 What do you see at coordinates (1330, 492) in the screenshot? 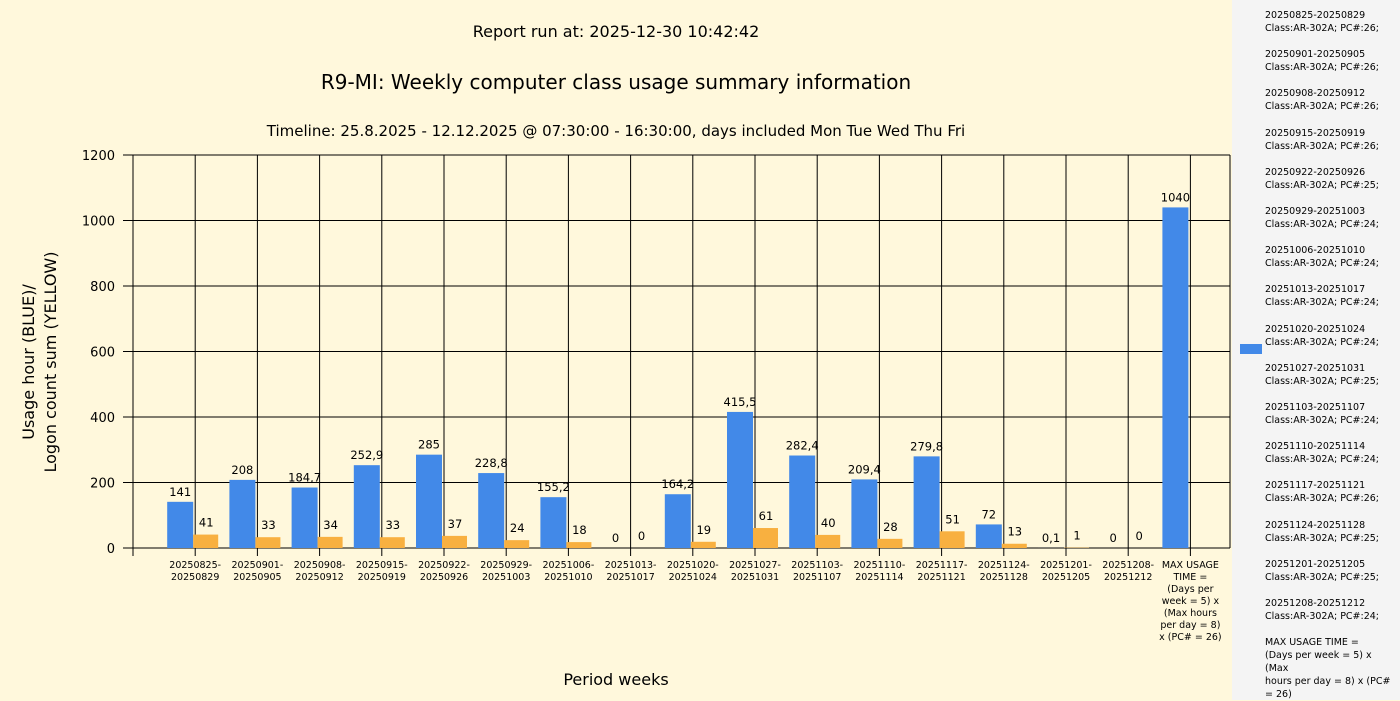
I see `legend-item: 20251117-20251121 Class:AR-302A; PC#:26;` at bounding box center [1330, 492].